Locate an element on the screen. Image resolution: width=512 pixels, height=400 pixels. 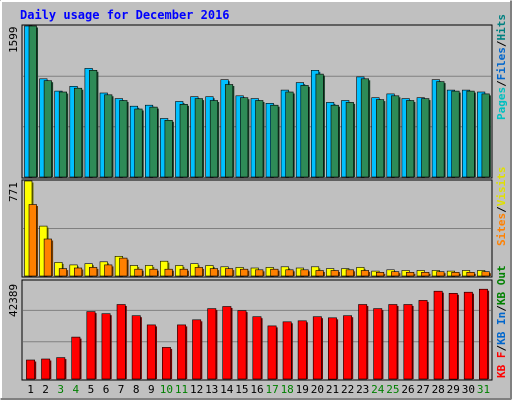
panel3-max-label: 42389 is located at coordinates (13, 300).